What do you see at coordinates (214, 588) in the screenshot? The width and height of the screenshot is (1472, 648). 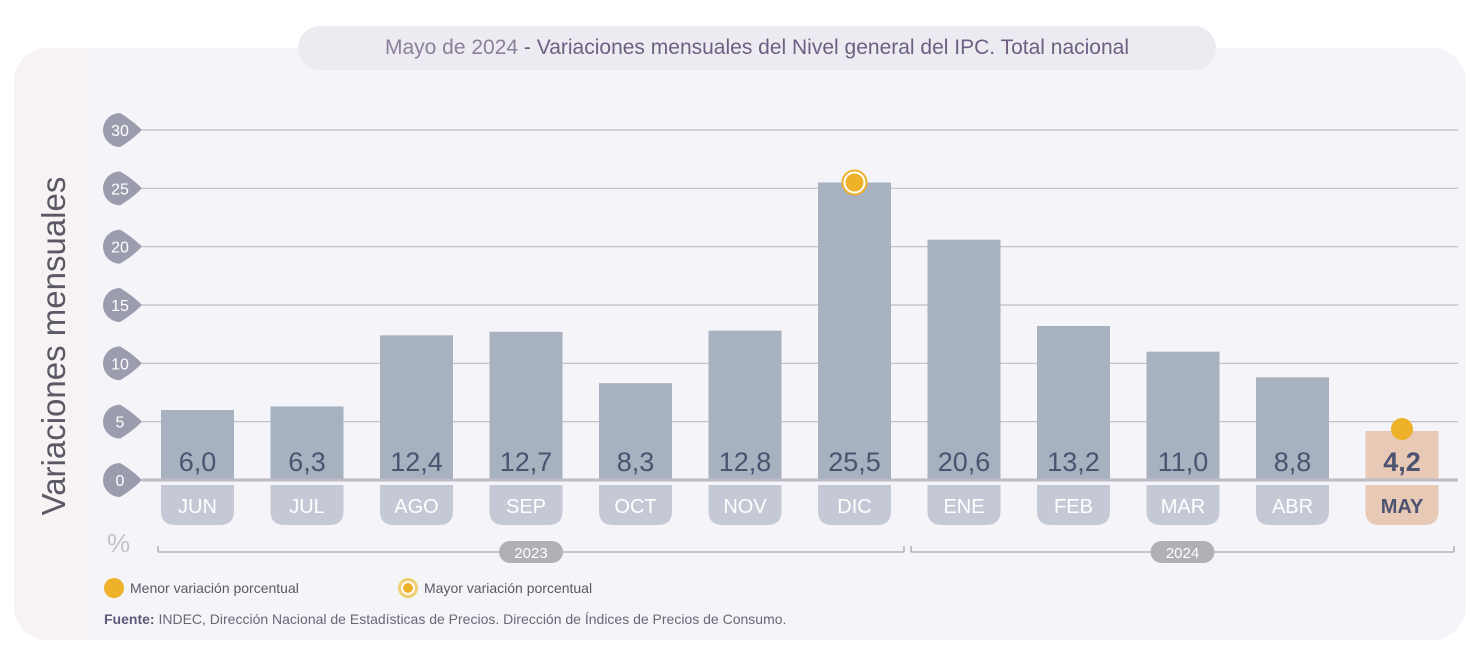 I see `legend-label: Menor variación porcentual` at bounding box center [214, 588].